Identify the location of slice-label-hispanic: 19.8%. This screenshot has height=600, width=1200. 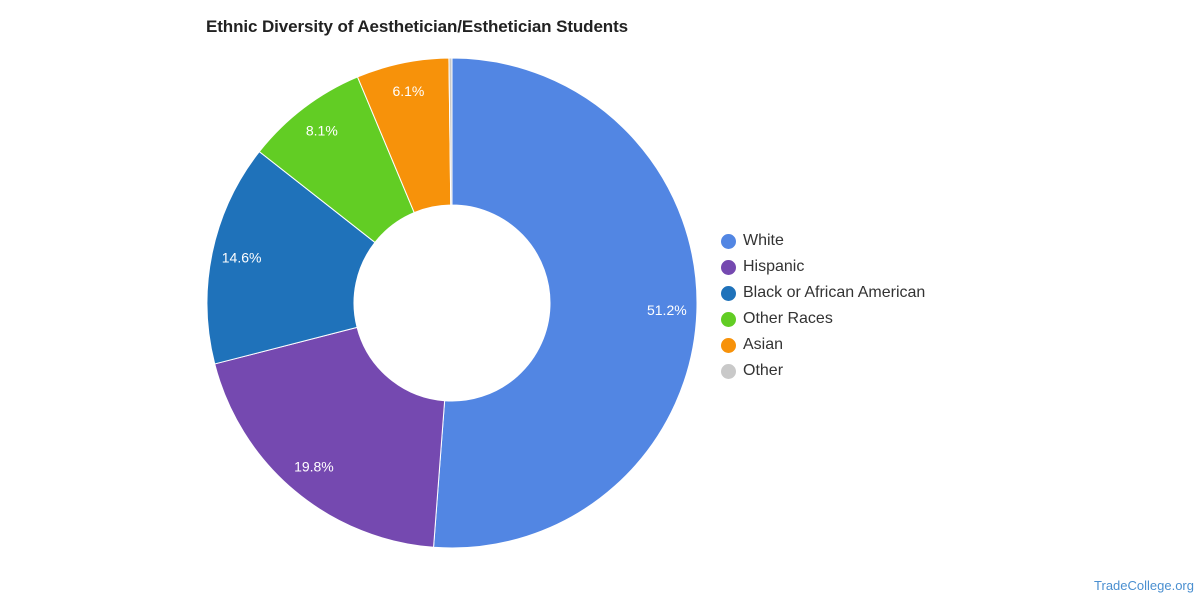
(314, 466).